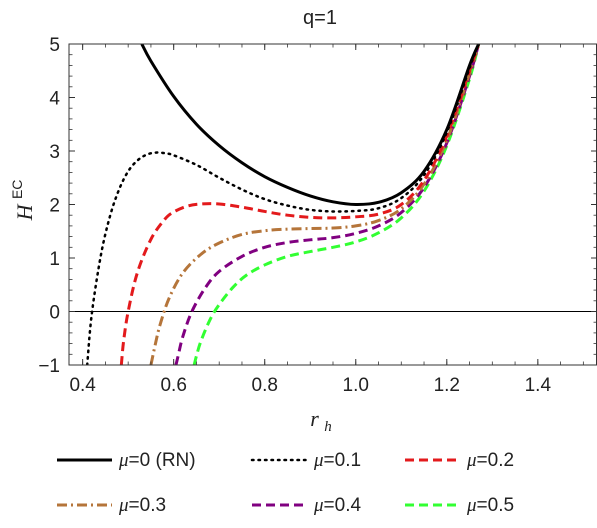 This screenshot has height=528, width=597. What do you see at coordinates (142, 505) in the screenshot?
I see `legend-label-3: μ=0.3` at bounding box center [142, 505].